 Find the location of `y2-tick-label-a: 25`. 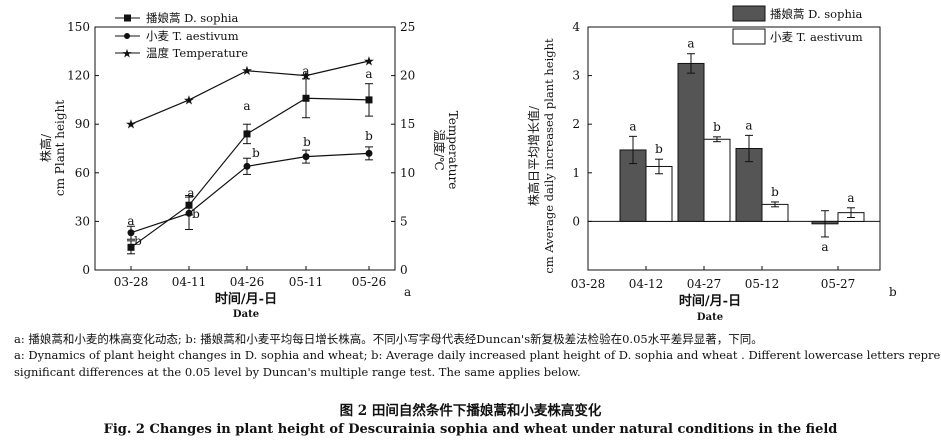

y2-tick-label-a: 25 is located at coordinates (407, 27).